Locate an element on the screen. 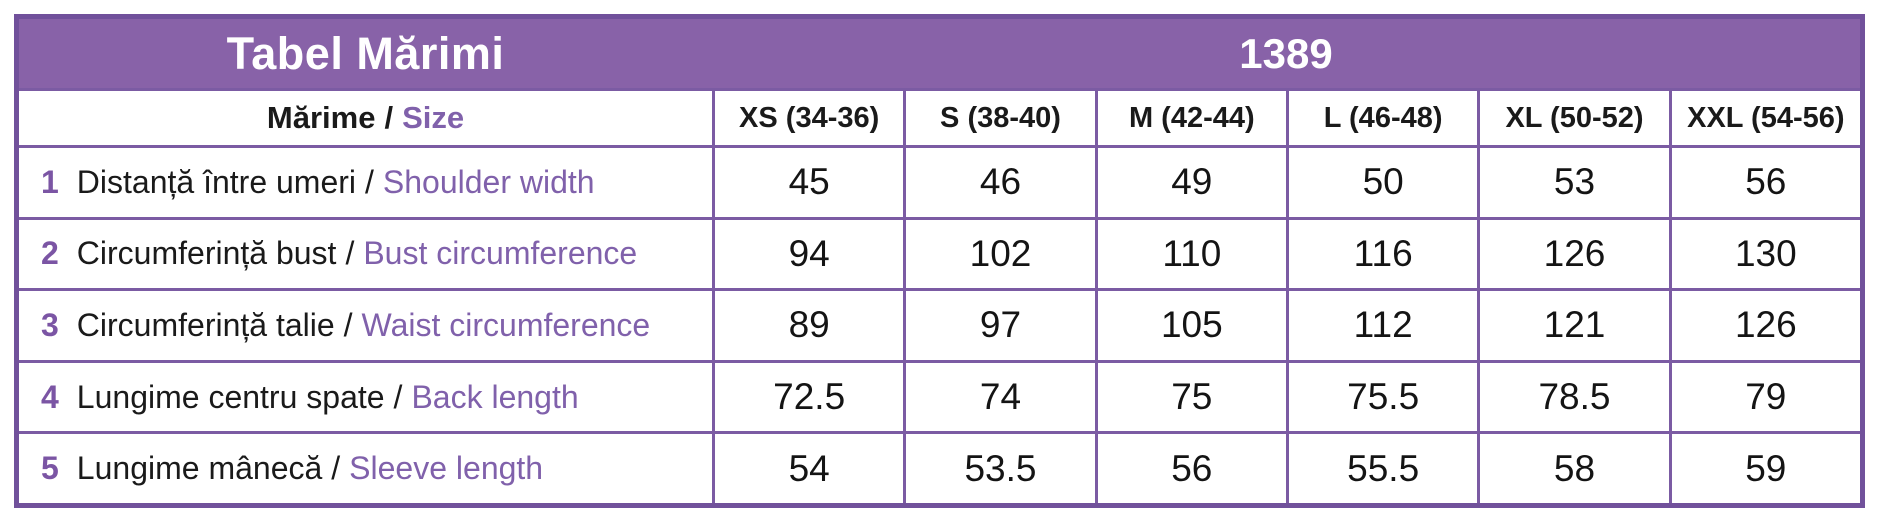  value-cell: 79 is located at coordinates (1764, 395).